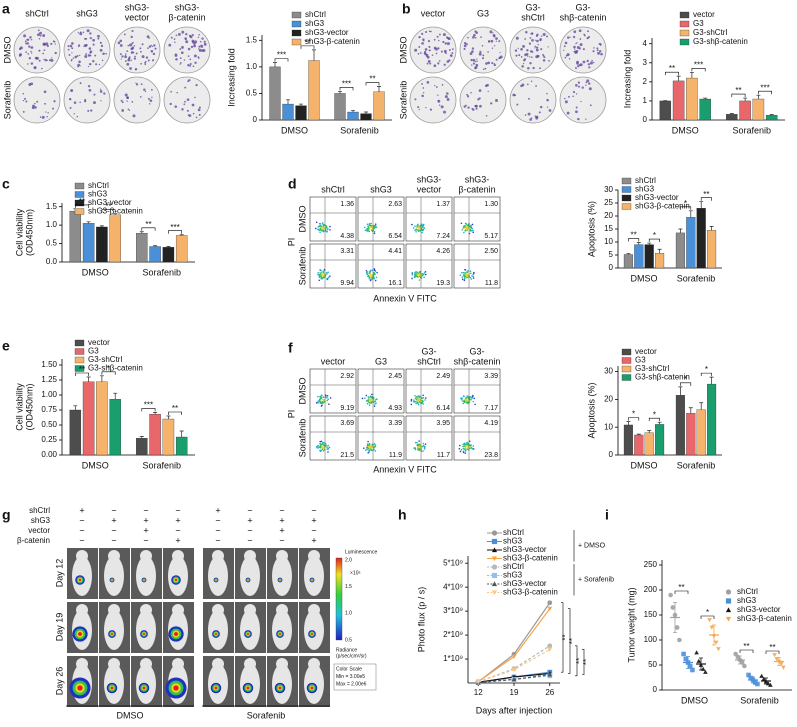  I want to click on quadrant-value: 4.93, so click(395, 408).